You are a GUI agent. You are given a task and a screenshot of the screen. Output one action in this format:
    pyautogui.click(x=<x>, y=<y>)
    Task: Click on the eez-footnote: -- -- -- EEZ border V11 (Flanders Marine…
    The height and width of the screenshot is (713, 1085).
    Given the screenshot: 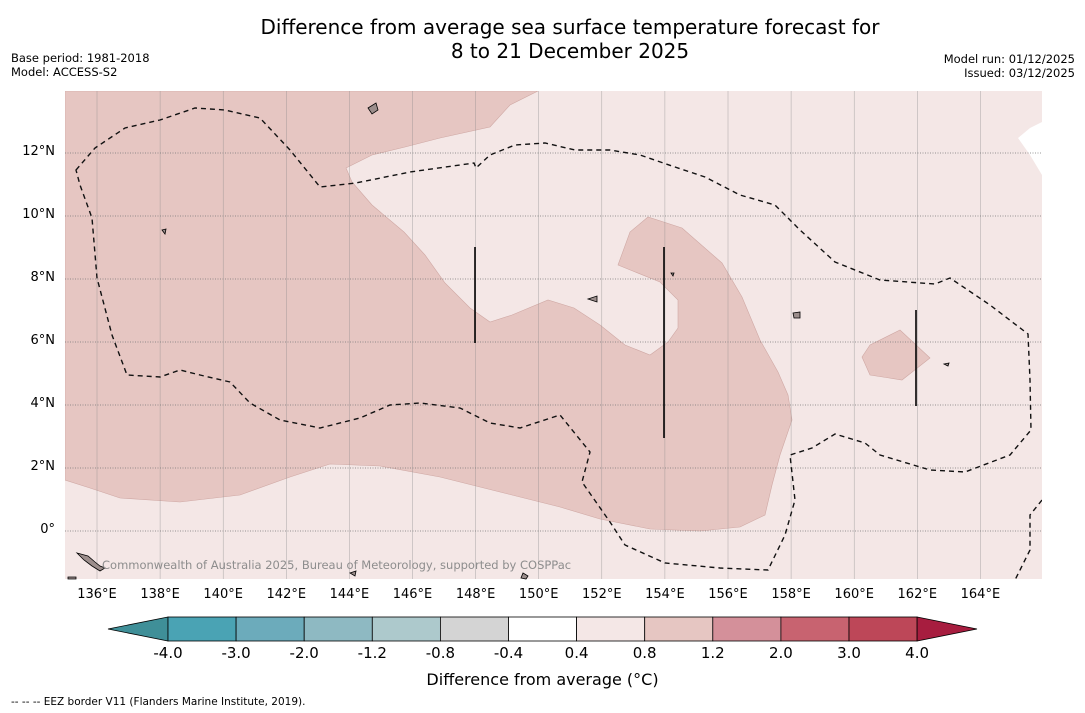 What is the action you would take?
    pyautogui.click(x=158, y=702)
    